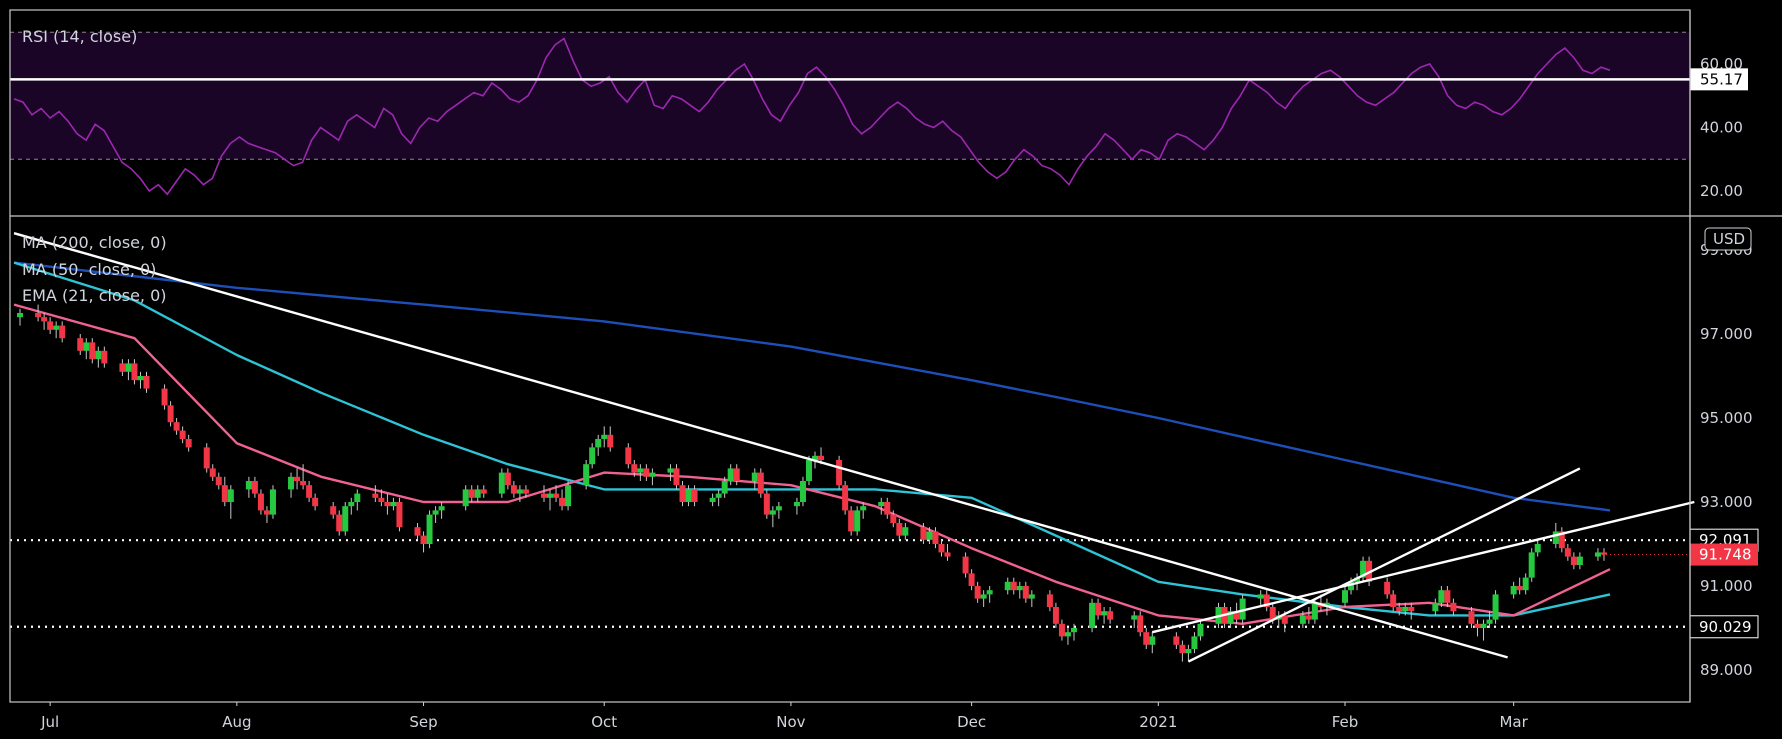 The width and height of the screenshot is (1782, 739). What do you see at coordinates (1726, 418) in the screenshot?
I see `price-tick-label: 95.000` at bounding box center [1726, 418].